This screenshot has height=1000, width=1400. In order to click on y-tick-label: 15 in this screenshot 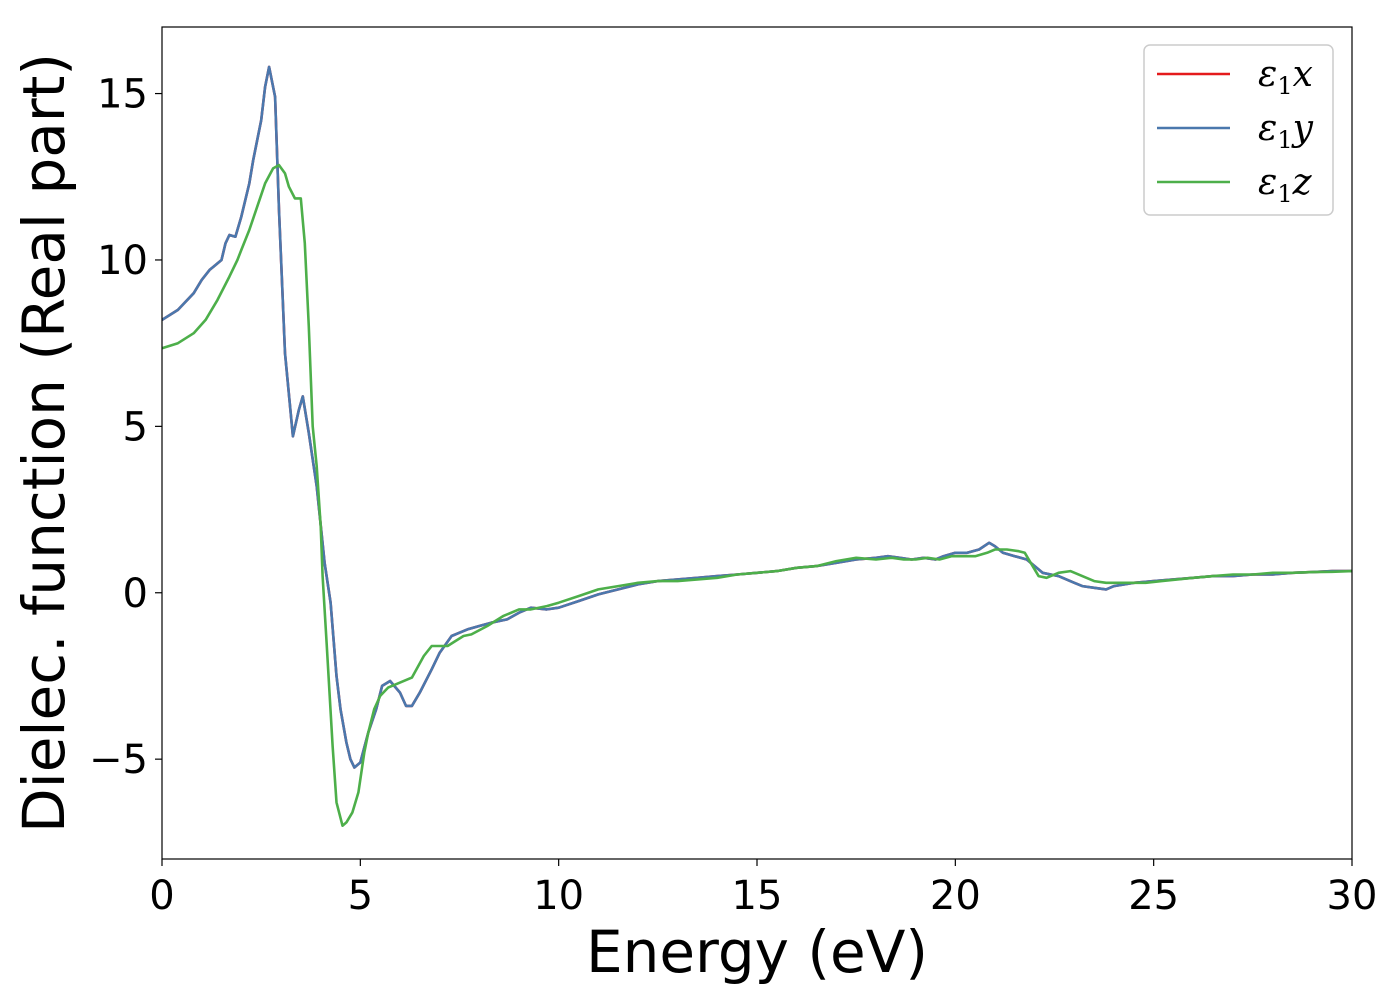, I will do `click(122, 95)`.